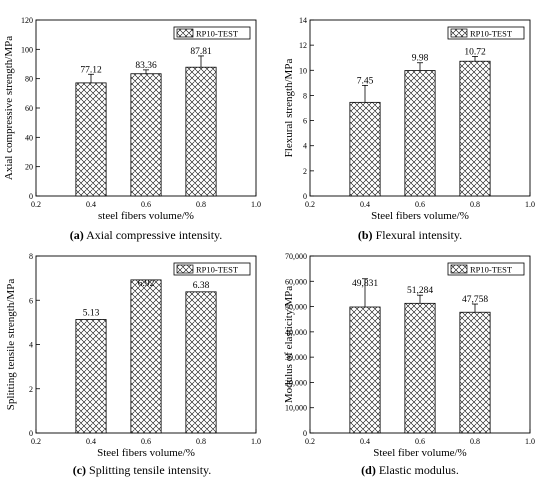 This screenshot has height=483, width=550. Describe the element at coordinates (296, 332) in the screenshot. I see `y-tick-label: 40,000` at that location.